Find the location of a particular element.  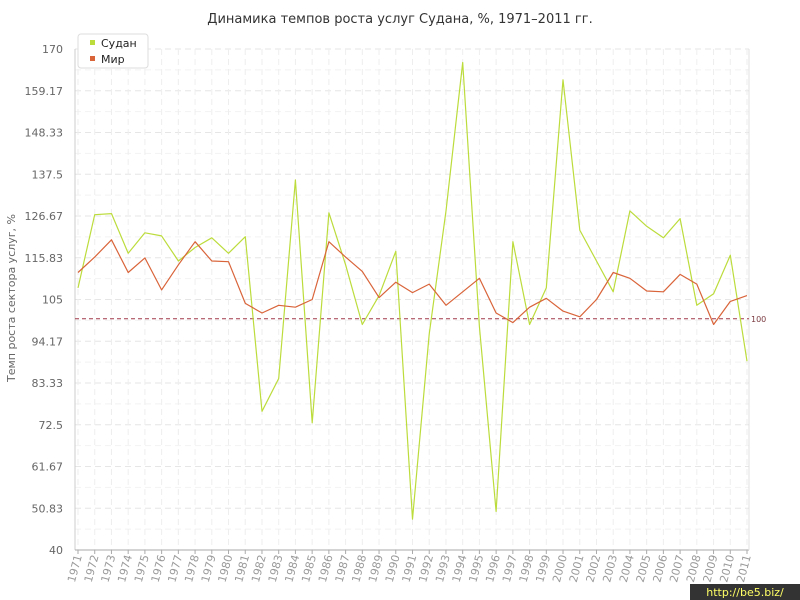

y-tick-label: 83.33 is located at coordinates (48, 383).